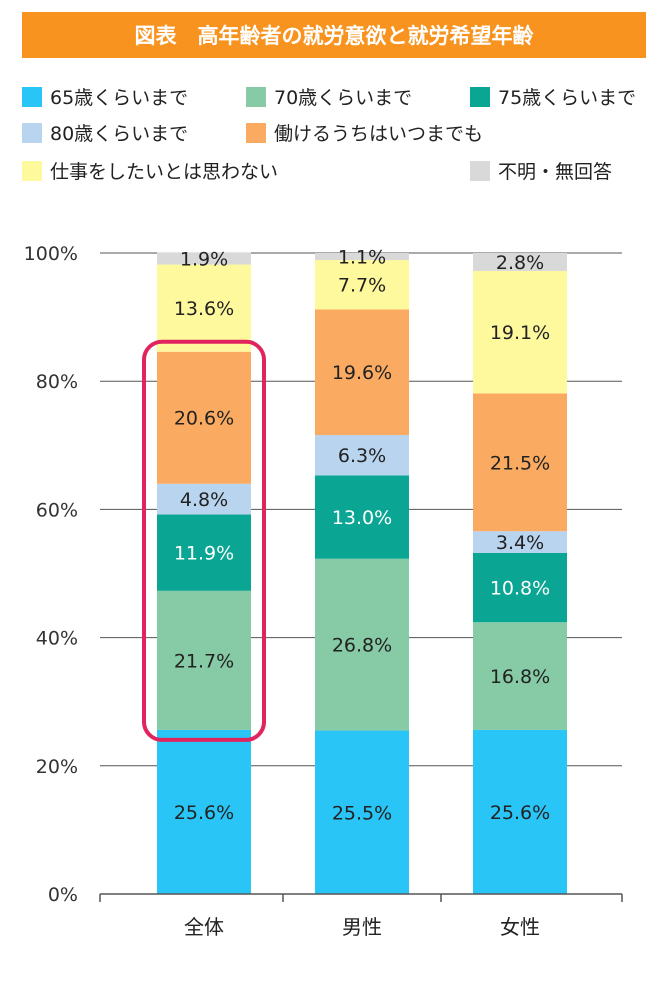  Describe the element at coordinates (119, 98) in the screenshot. I see `legend-label-65: 65歳くらいまで` at that location.